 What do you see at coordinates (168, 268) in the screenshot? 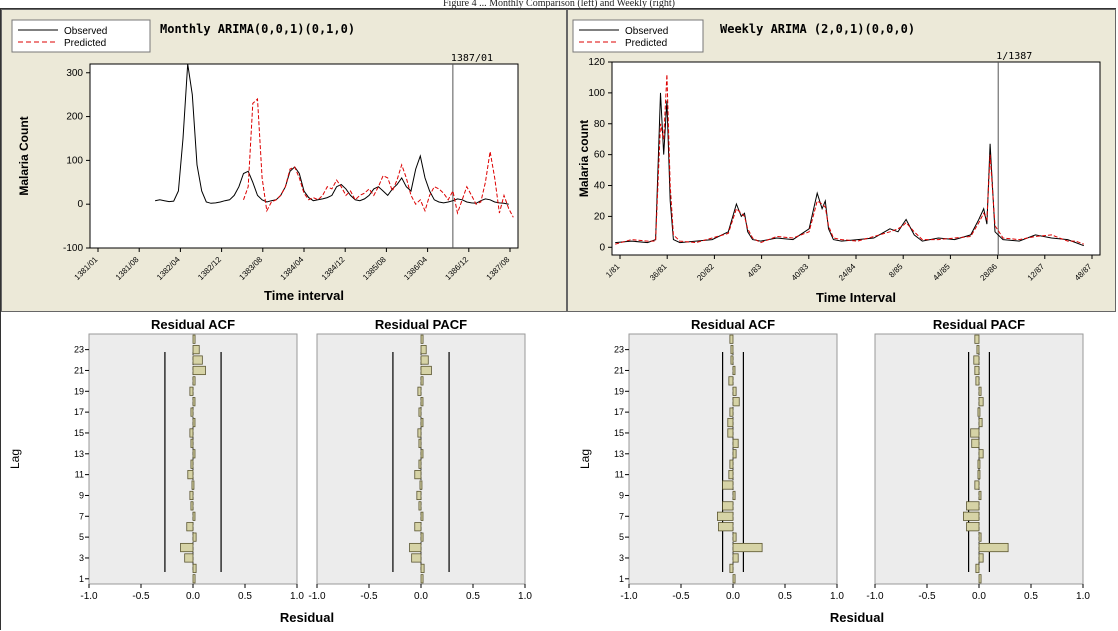
I see `x-tick-label: 1382/04` at bounding box center [168, 268].